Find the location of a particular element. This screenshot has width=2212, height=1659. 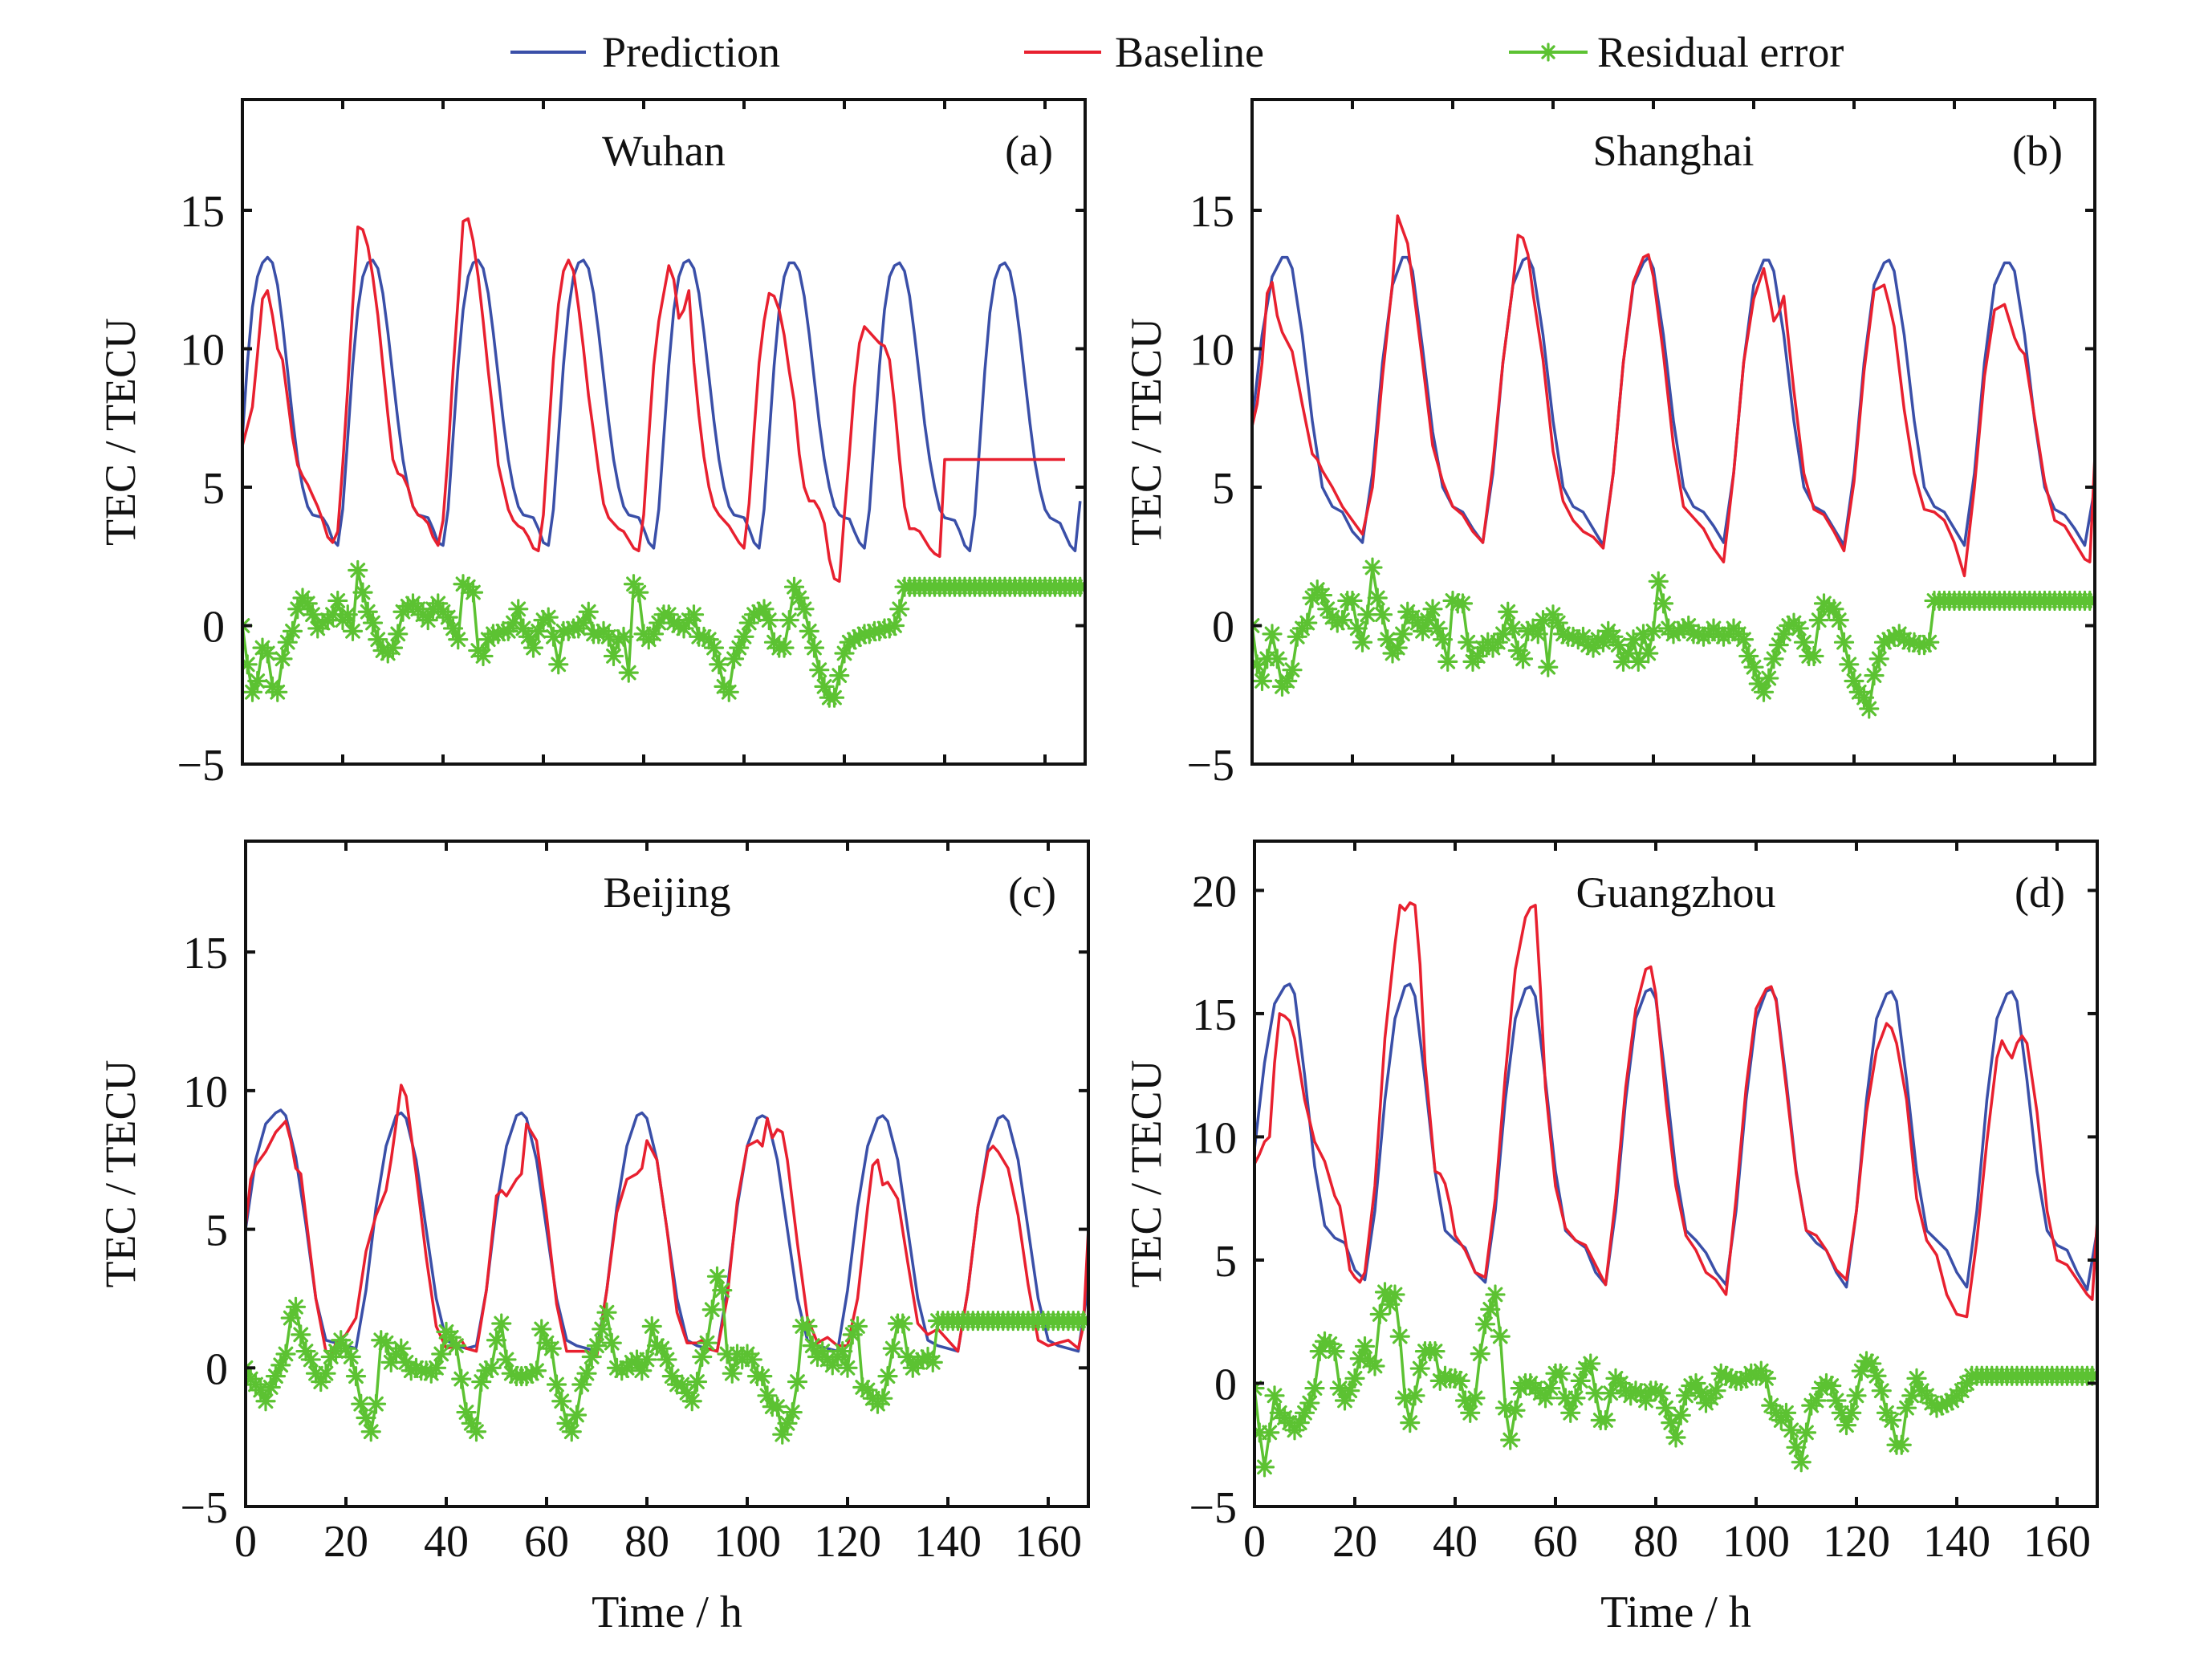

plot-area is located at coordinates (663, 462).